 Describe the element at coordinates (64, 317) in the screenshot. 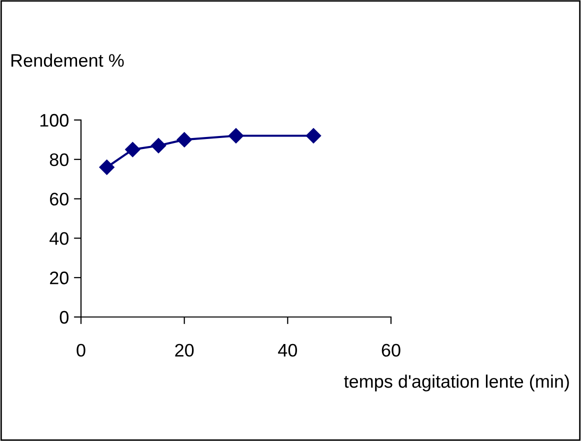

I see `y-tick-label: 0` at that location.